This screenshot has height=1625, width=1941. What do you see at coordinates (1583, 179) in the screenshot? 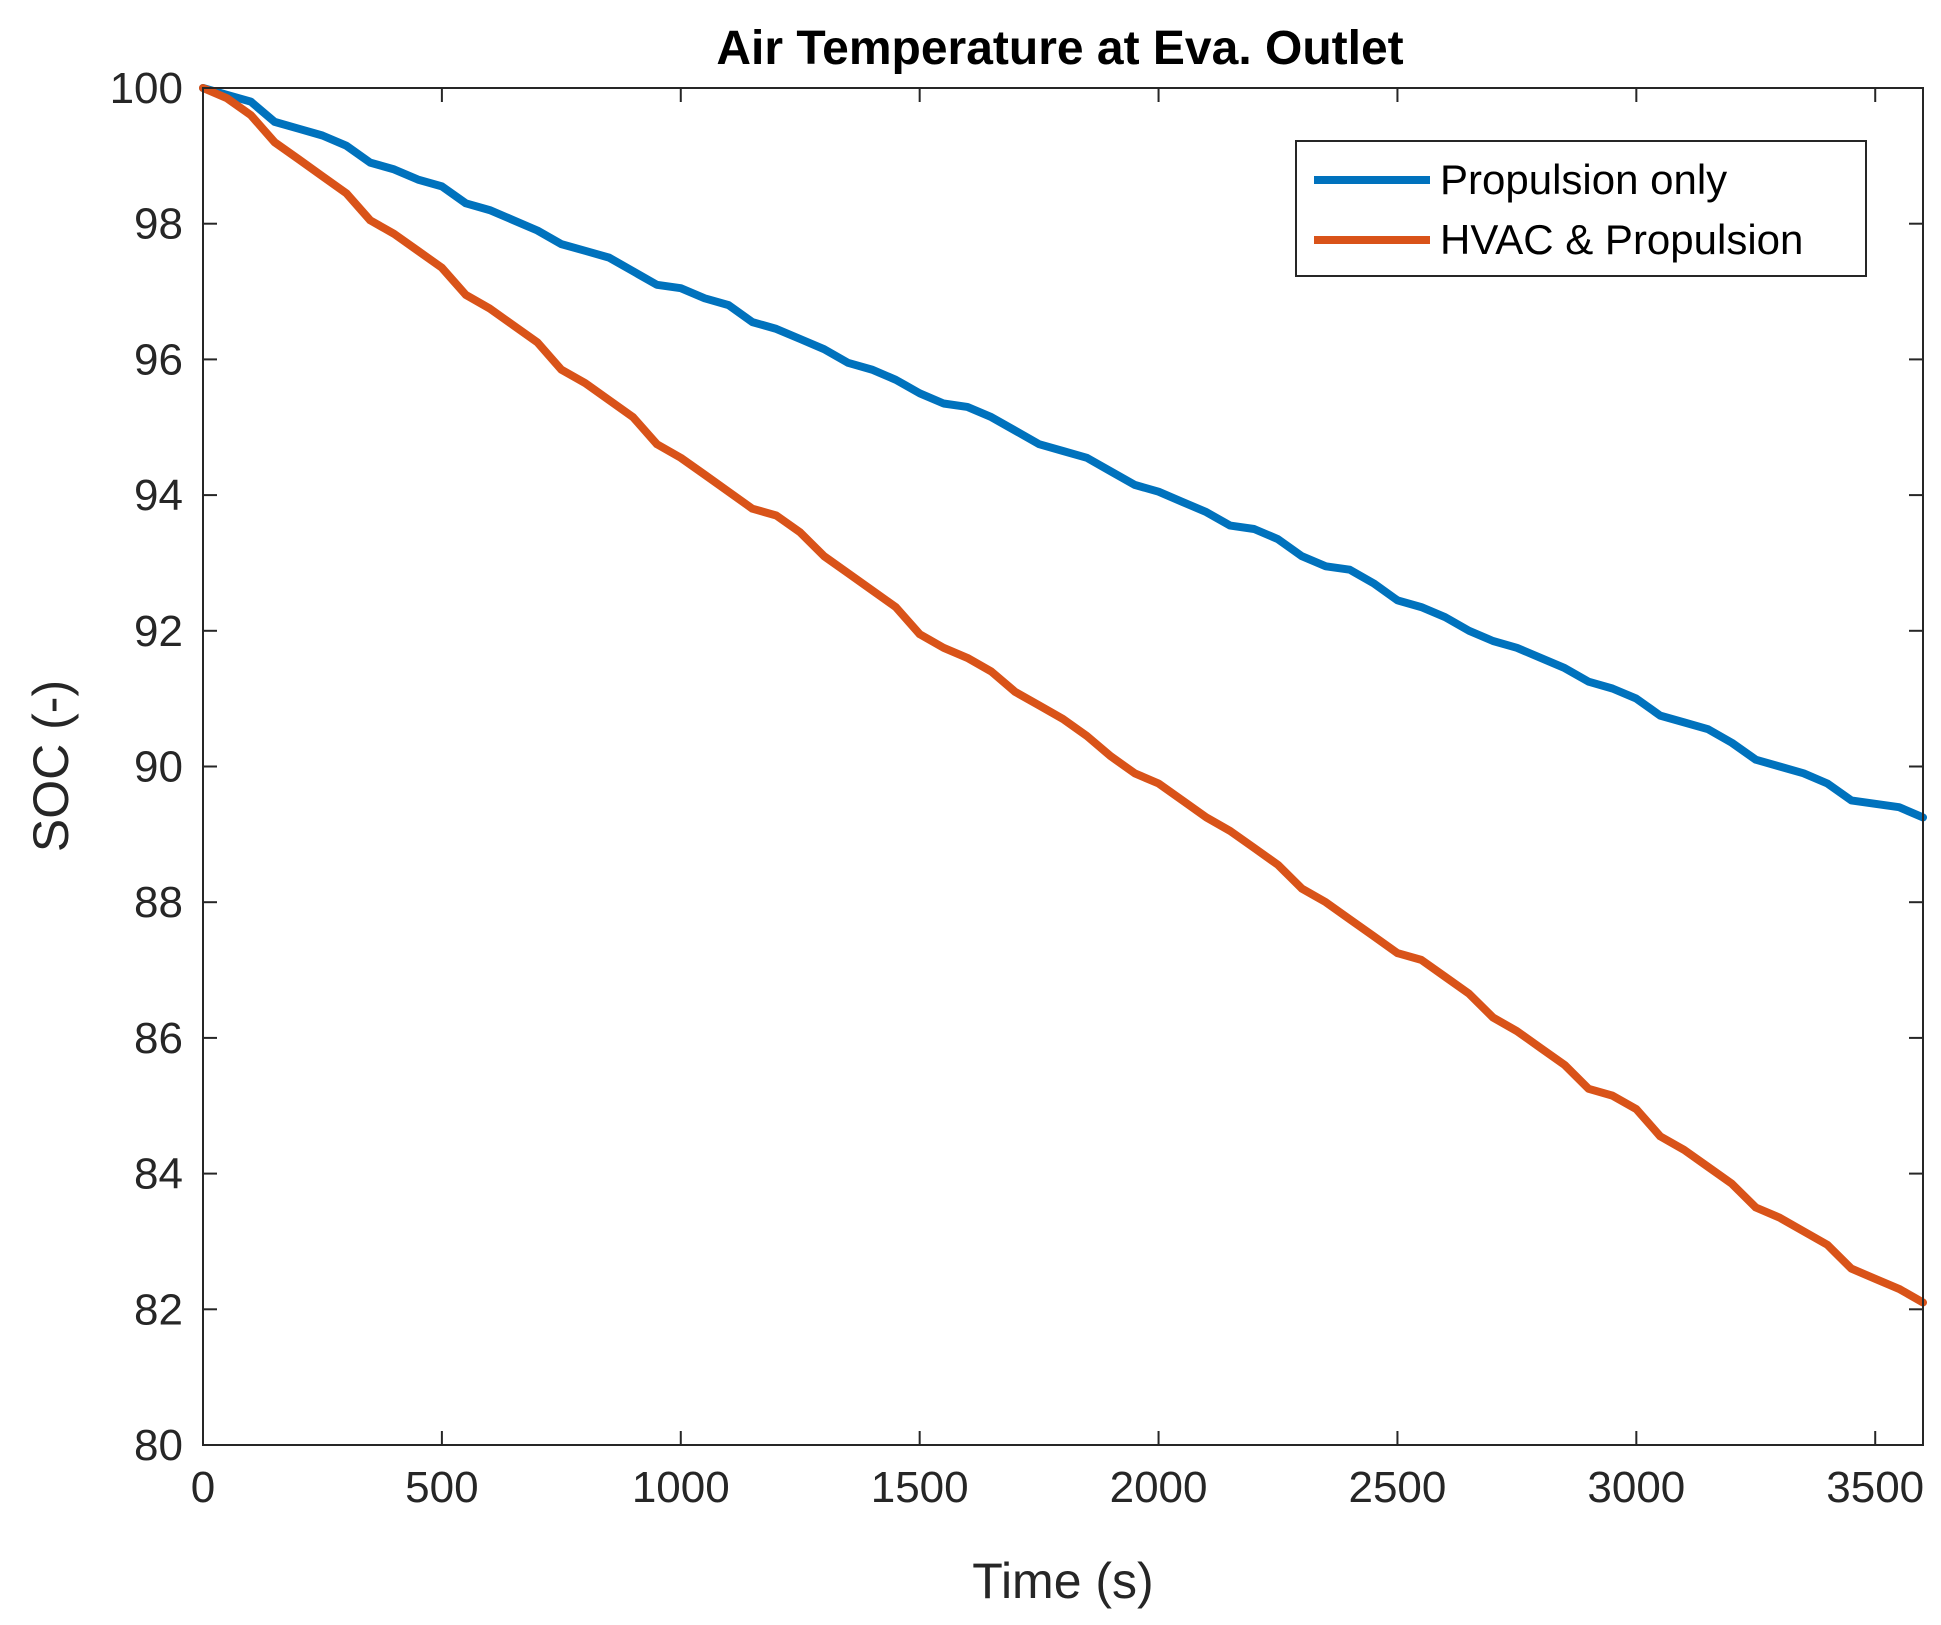
I see `legend-label-propulsion-only: Propulsion only` at bounding box center [1583, 179].